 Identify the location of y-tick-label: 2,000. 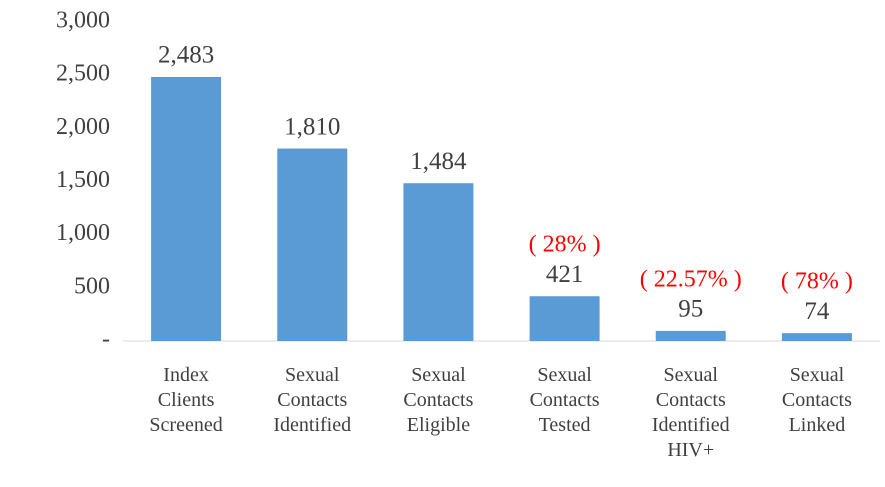
(83, 127).